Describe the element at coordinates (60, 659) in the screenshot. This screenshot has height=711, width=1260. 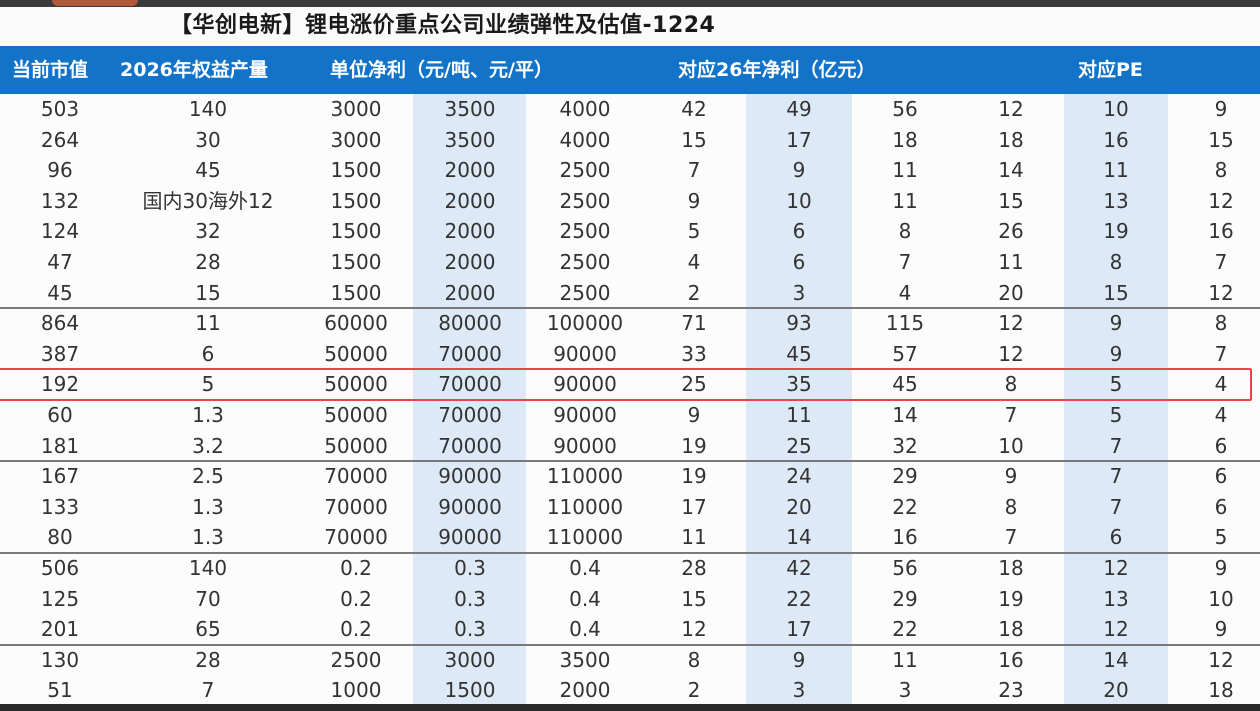
I see `table-cell: 130` at that location.